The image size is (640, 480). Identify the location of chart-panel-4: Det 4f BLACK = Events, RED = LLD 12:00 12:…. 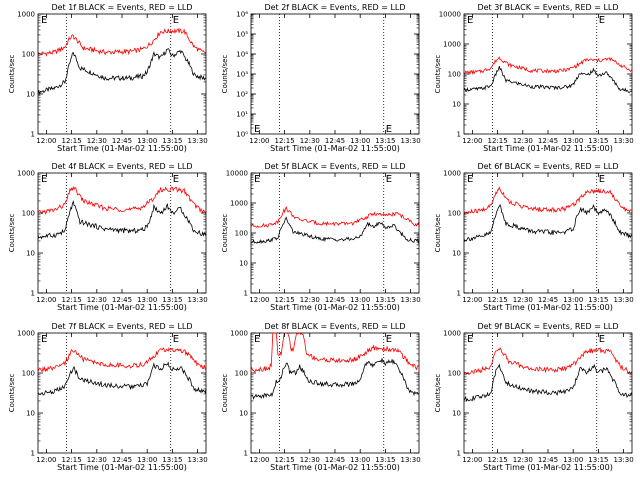
(108, 237).